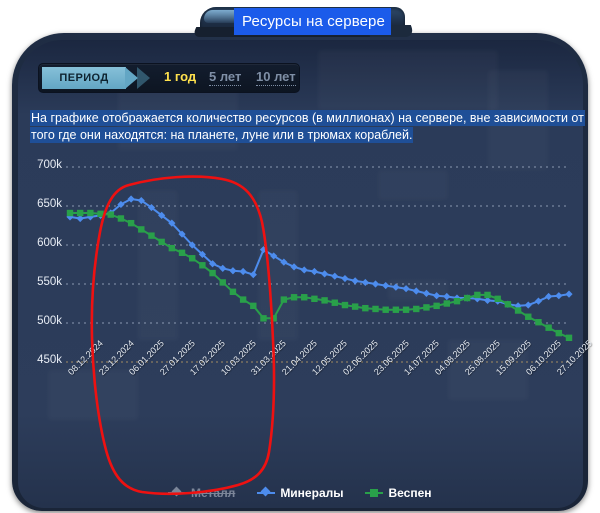 Image resolution: width=600 pixels, height=513 pixels. What do you see at coordinates (213, 493) in the screenshot?
I see `legend-label-metal: Металл` at bounding box center [213, 493].